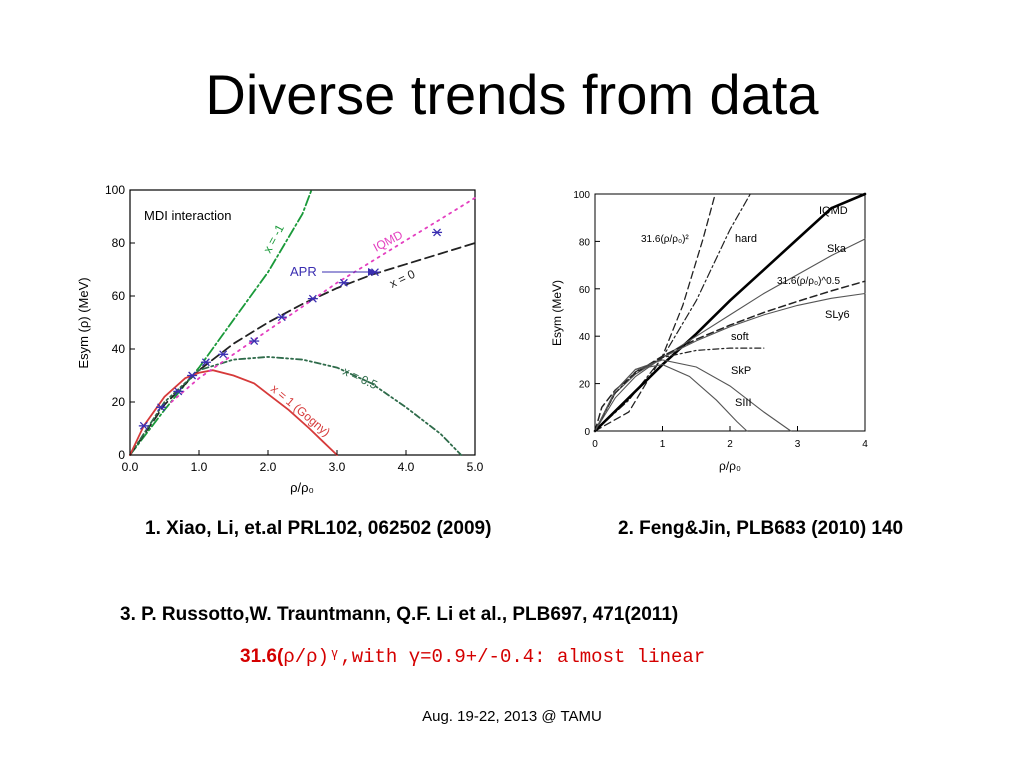 The height and width of the screenshot is (768, 1024). Describe the element at coordinates (741, 371) in the screenshot. I see `annotation-skp: SkP` at that location.